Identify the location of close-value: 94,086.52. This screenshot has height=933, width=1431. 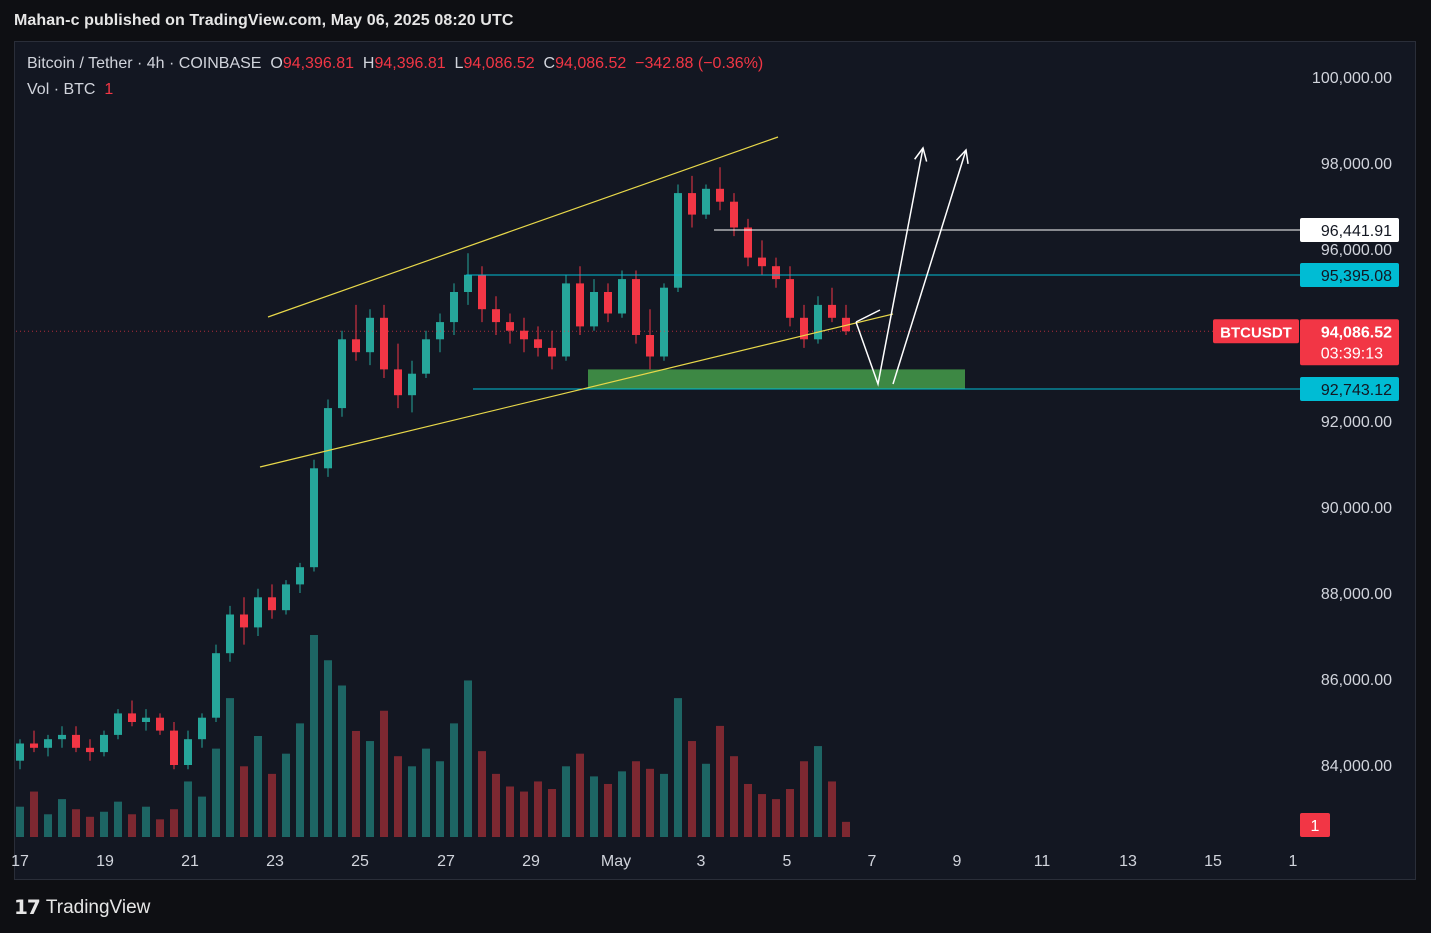
(591, 63).